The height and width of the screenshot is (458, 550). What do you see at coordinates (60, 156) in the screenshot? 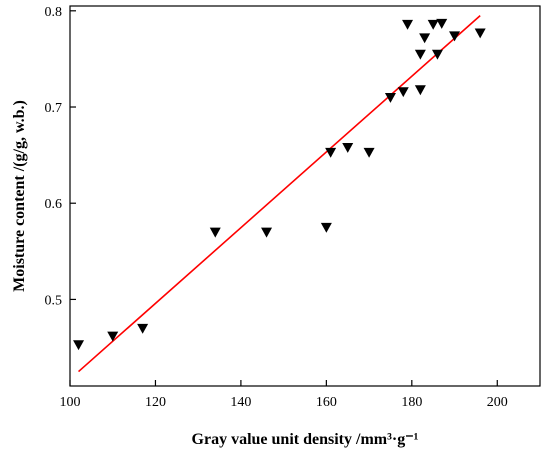
I see `y-axis-ticks: 0.5 0.6 0.7 0.8` at bounding box center [60, 156].